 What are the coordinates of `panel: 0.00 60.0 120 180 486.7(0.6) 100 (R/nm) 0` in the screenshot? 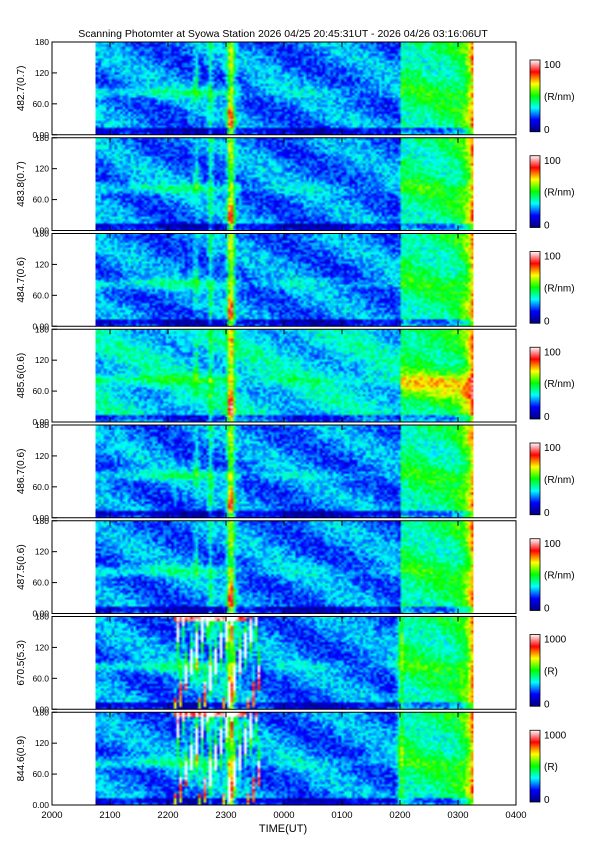 It's located at (295, 471).